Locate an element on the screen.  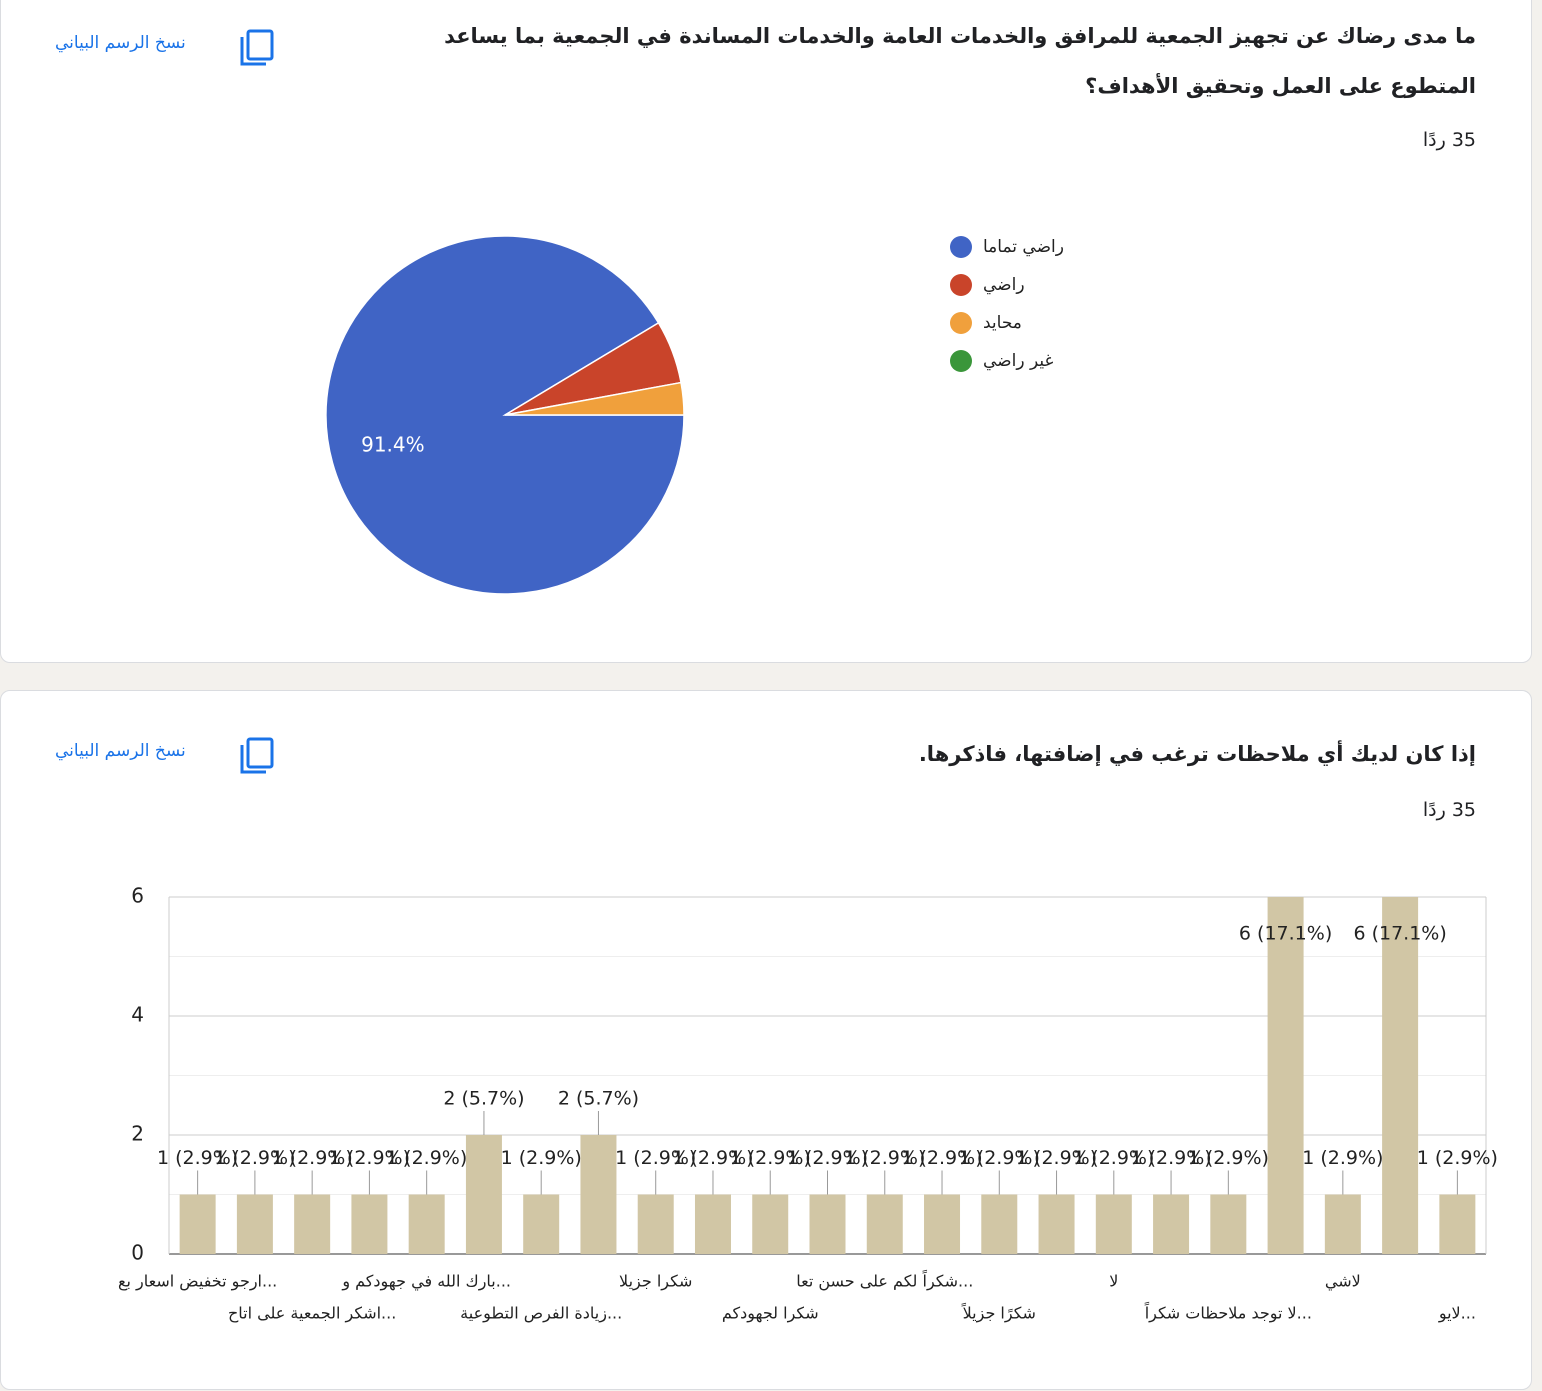
legend-label: غير راضي is located at coordinates (1018, 361).